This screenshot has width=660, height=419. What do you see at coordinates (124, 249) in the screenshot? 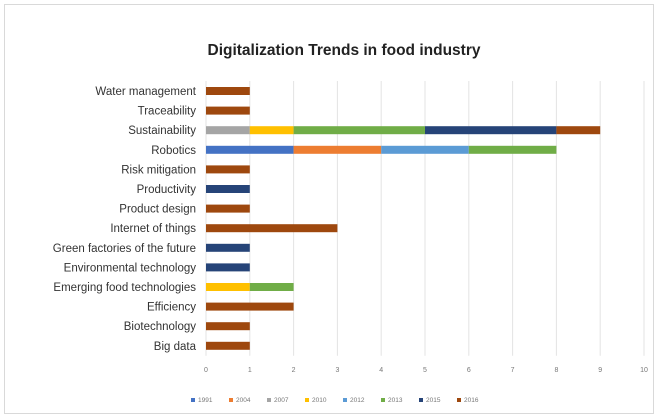
I see `category-label: Green factories of the future` at bounding box center [124, 249].